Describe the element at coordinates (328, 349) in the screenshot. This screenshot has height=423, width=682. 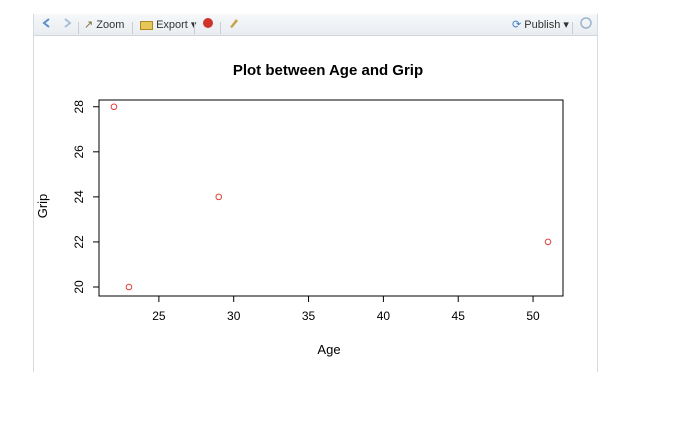
I see `x-axis-label: Age` at that location.